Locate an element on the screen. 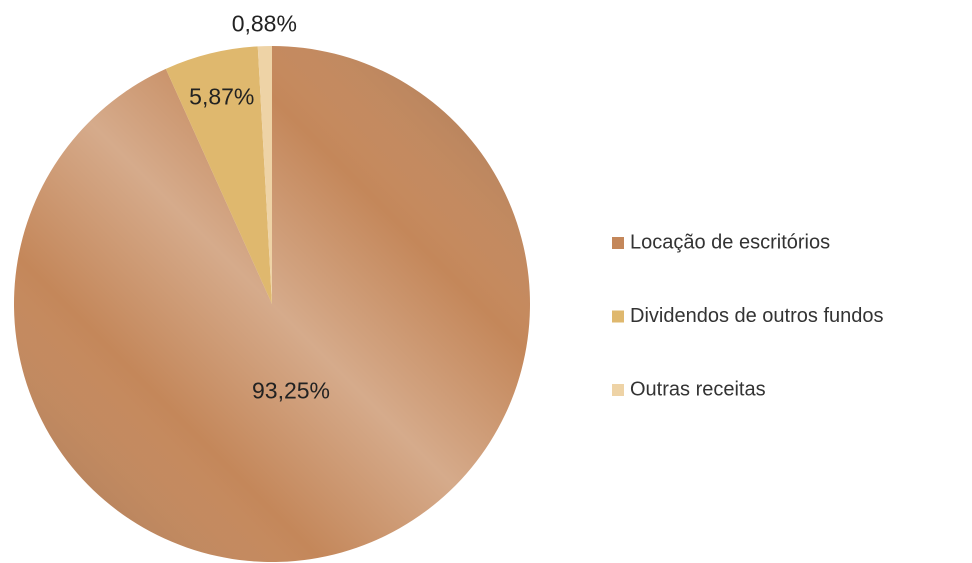  data-label: 5,87% is located at coordinates (221, 97).